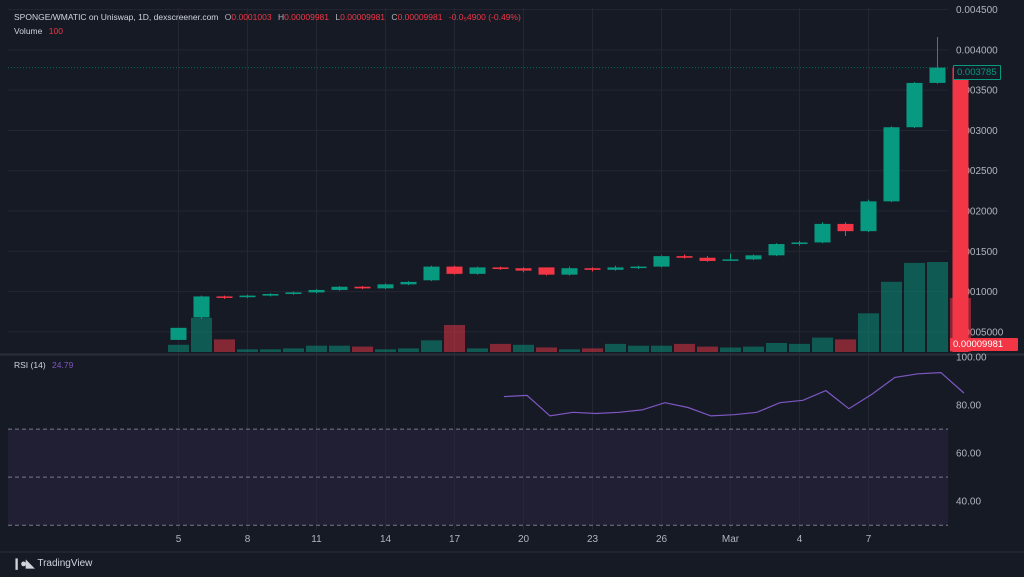 Image resolution: width=1024 pixels, height=577 pixels. I want to click on close-label: C, so click(394, 17).